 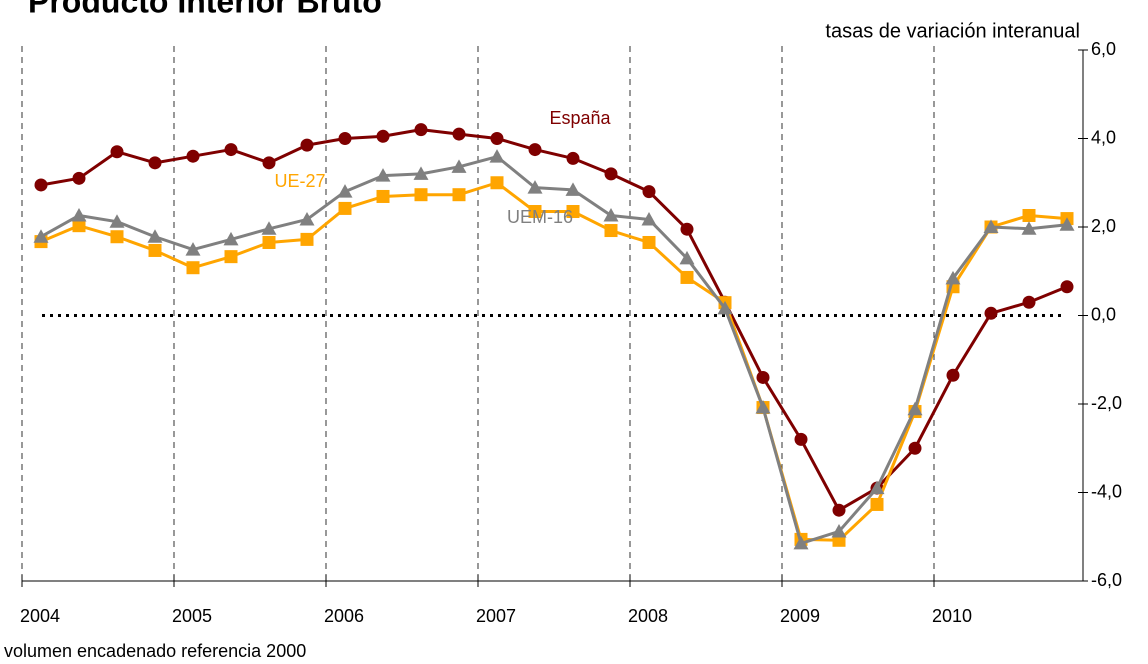 What do you see at coordinates (496, 616) in the screenshot?
I see `x-tick-label: 2007` at bounding box center [496, 616].